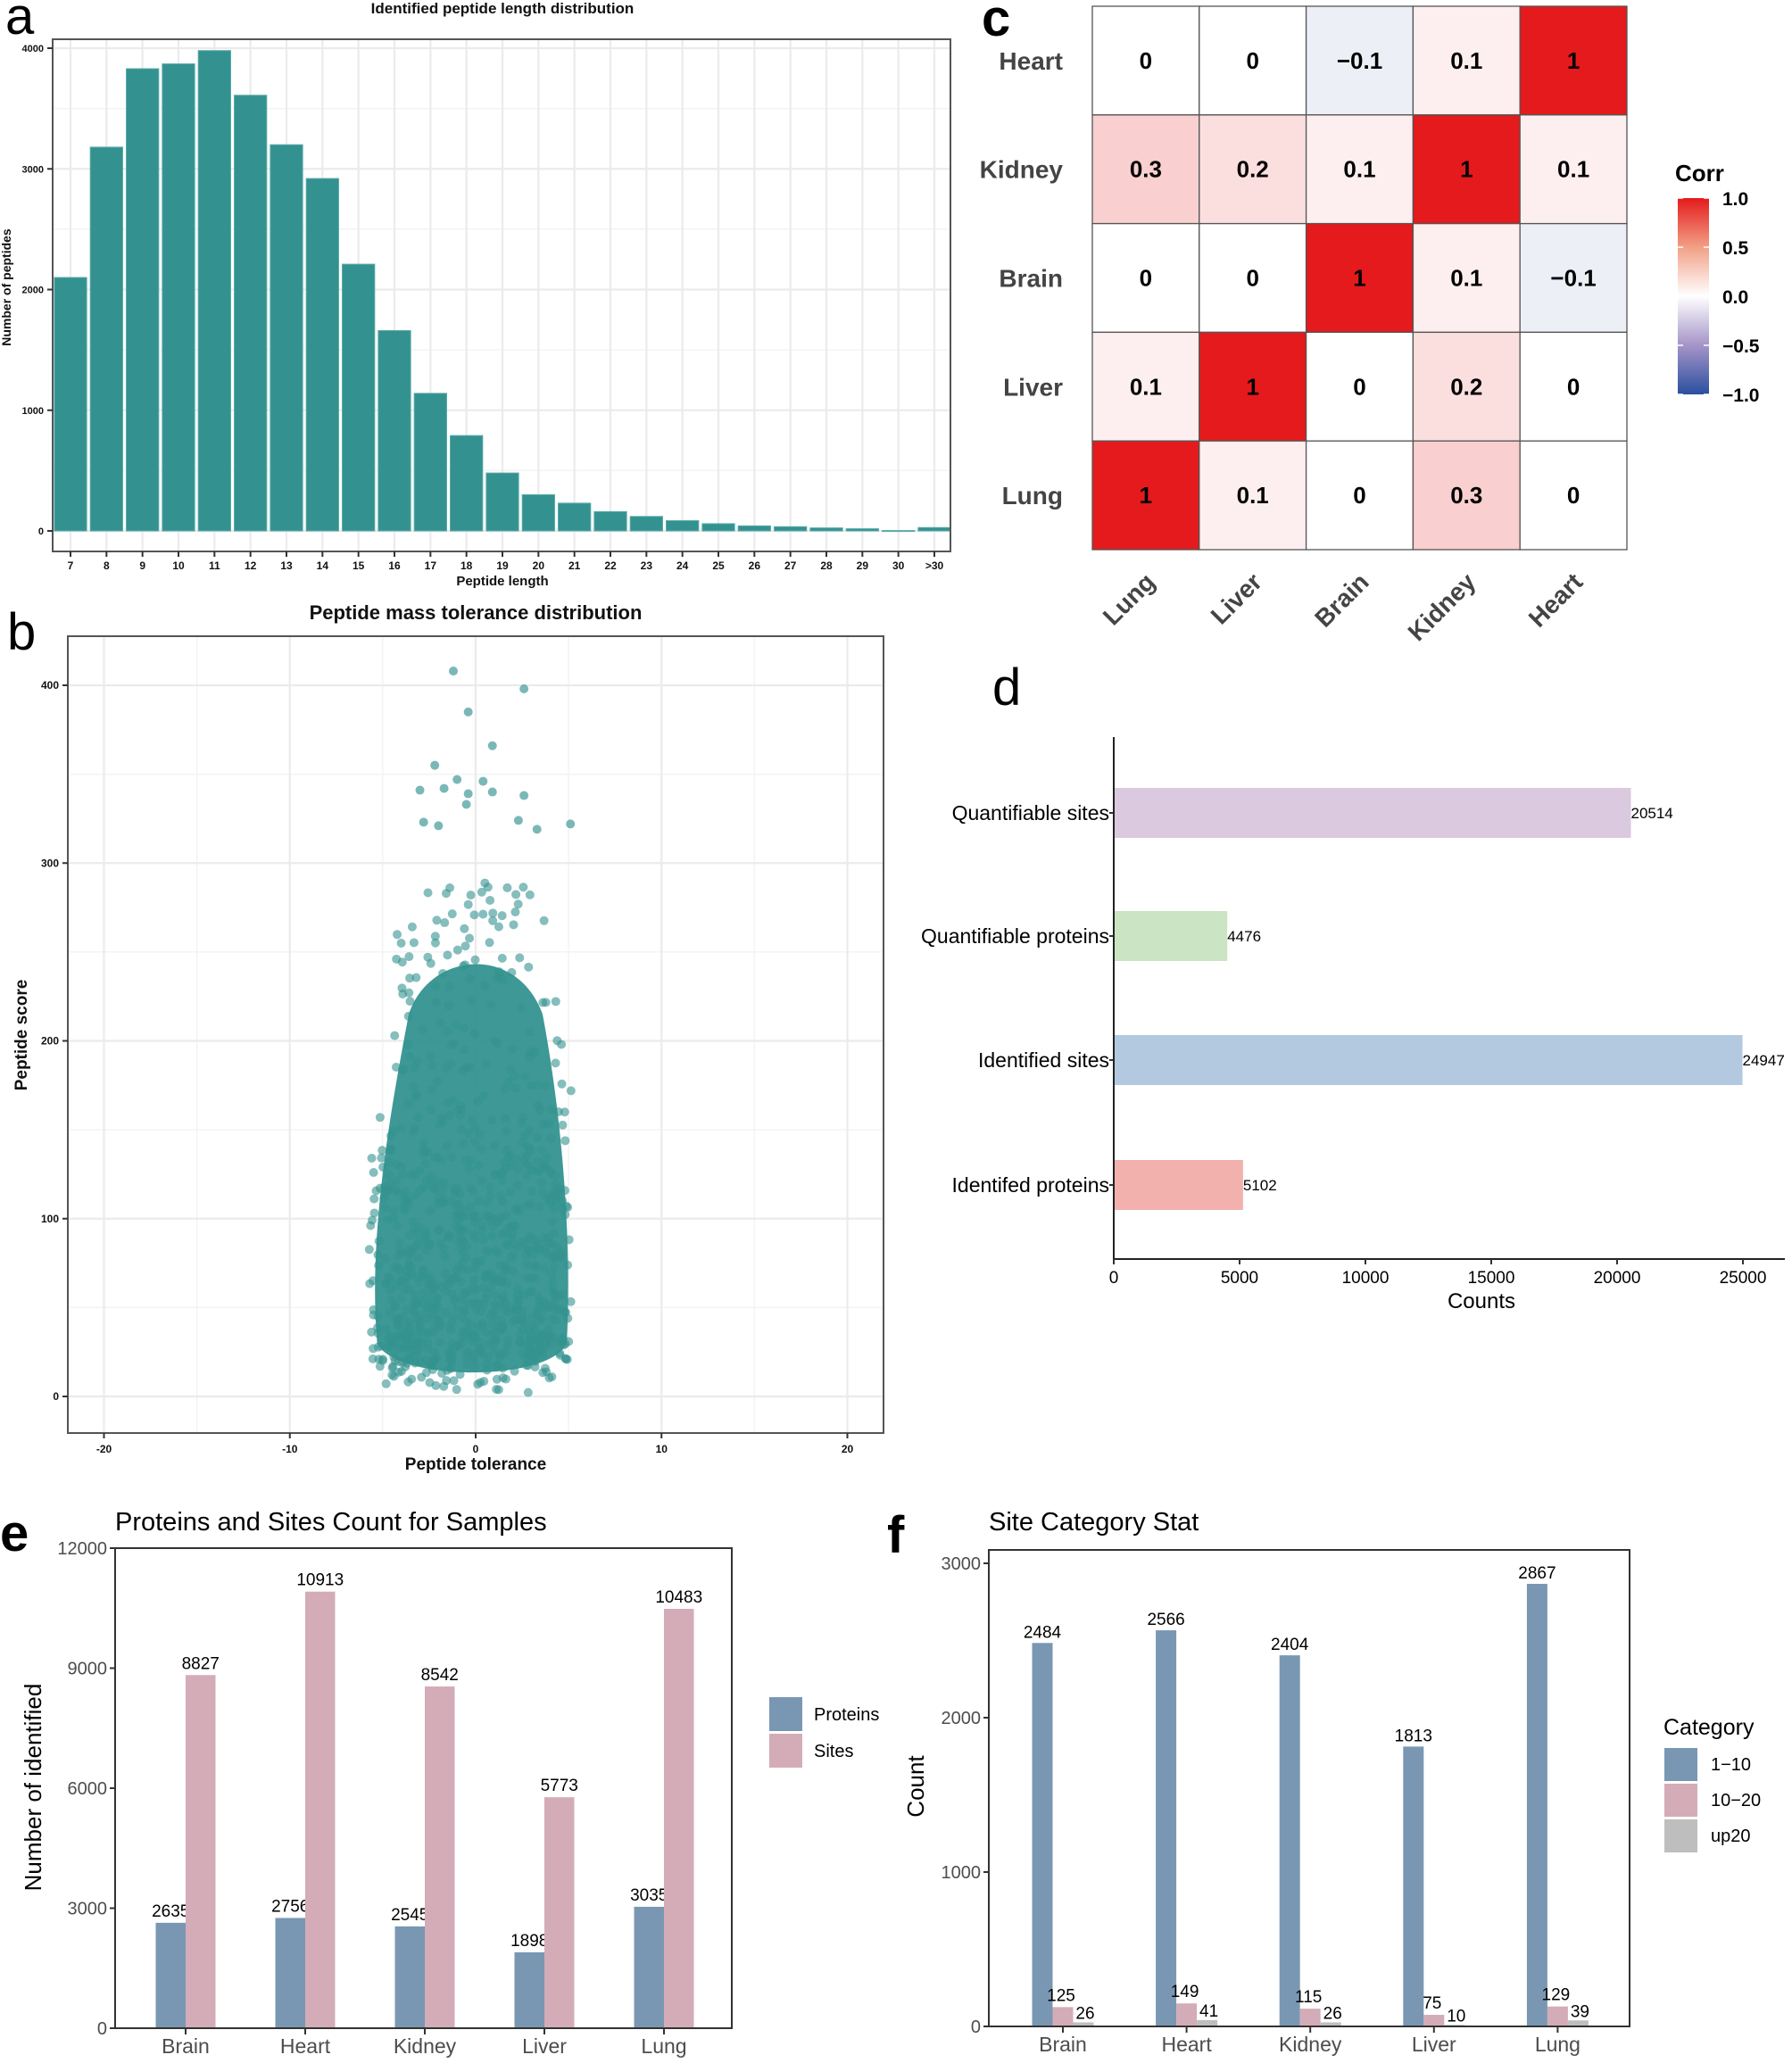 The width and height of the screenshot is (1792, 2063). Describe the element at coordinates (1146, 495) in the screenshot. I see `heatmap-cell-label: 1` at that location.